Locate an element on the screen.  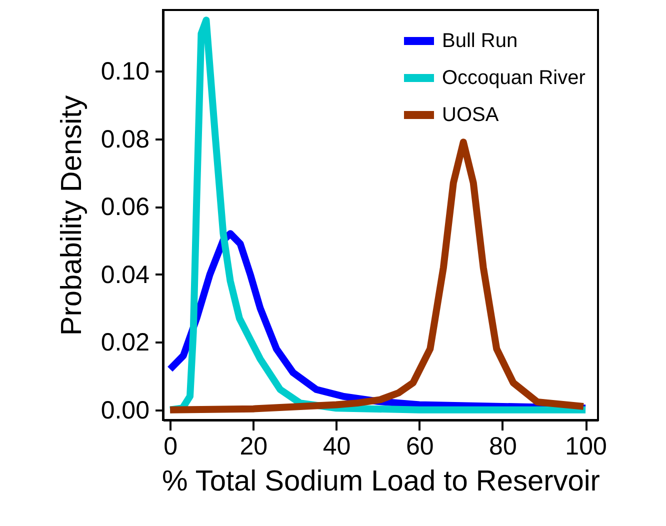
legend-label: Occoquan River is located at coordinates (514, 78).